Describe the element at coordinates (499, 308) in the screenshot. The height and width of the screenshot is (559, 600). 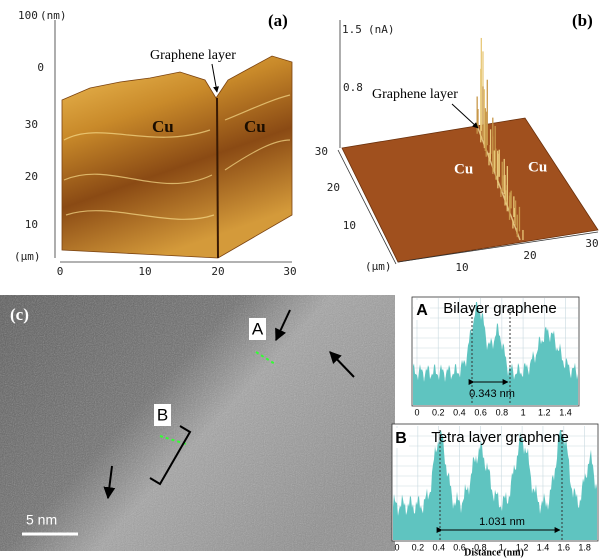
I see `inset-title: Bilayer graphene` at that location.